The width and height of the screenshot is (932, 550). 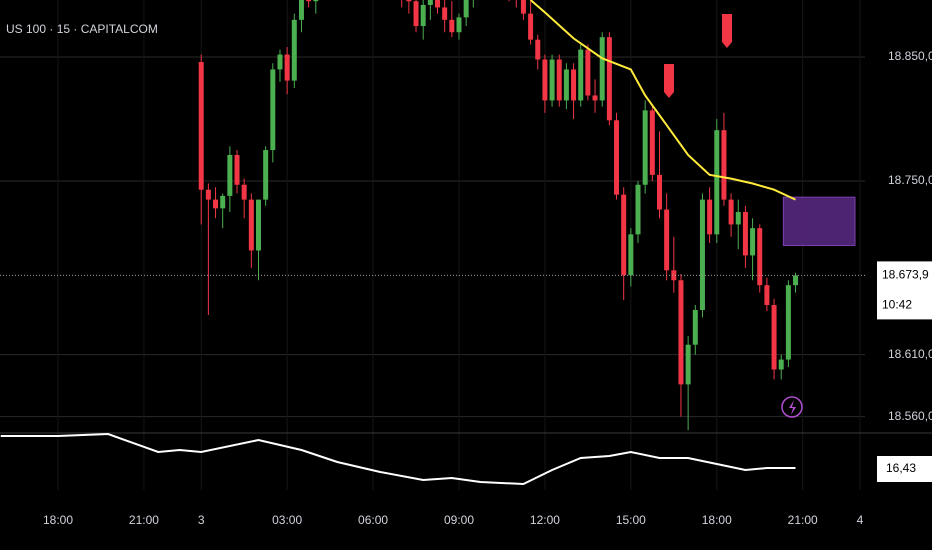 What do you see at coordinates (910, 180) in the screenshot?
I see `y-tick-label: 18.750,0` at bounding box center [910, 180].